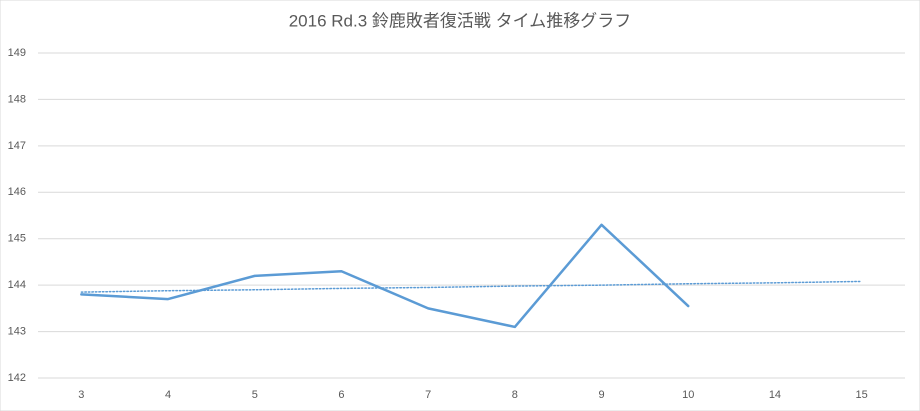 This screenshot has height=411, width=920. I want to click on x-tick-label: 5, so click(255, 395).